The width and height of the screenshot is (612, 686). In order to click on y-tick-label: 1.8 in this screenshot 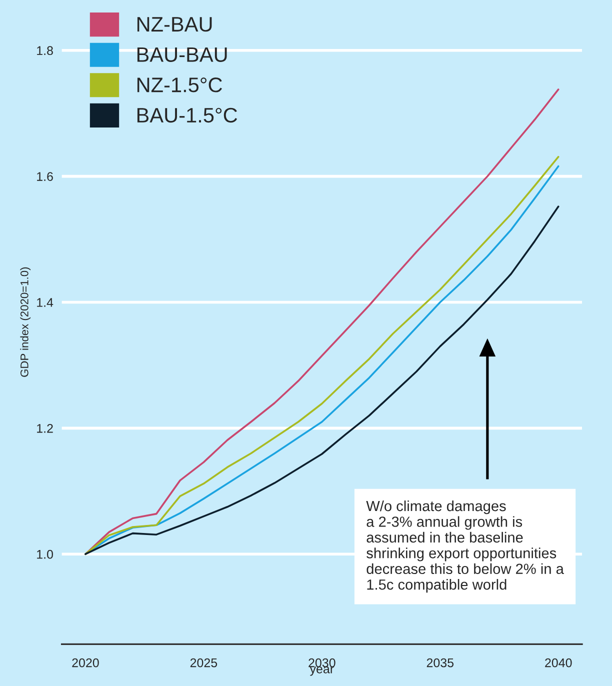, I will do `click(45, 51)`.